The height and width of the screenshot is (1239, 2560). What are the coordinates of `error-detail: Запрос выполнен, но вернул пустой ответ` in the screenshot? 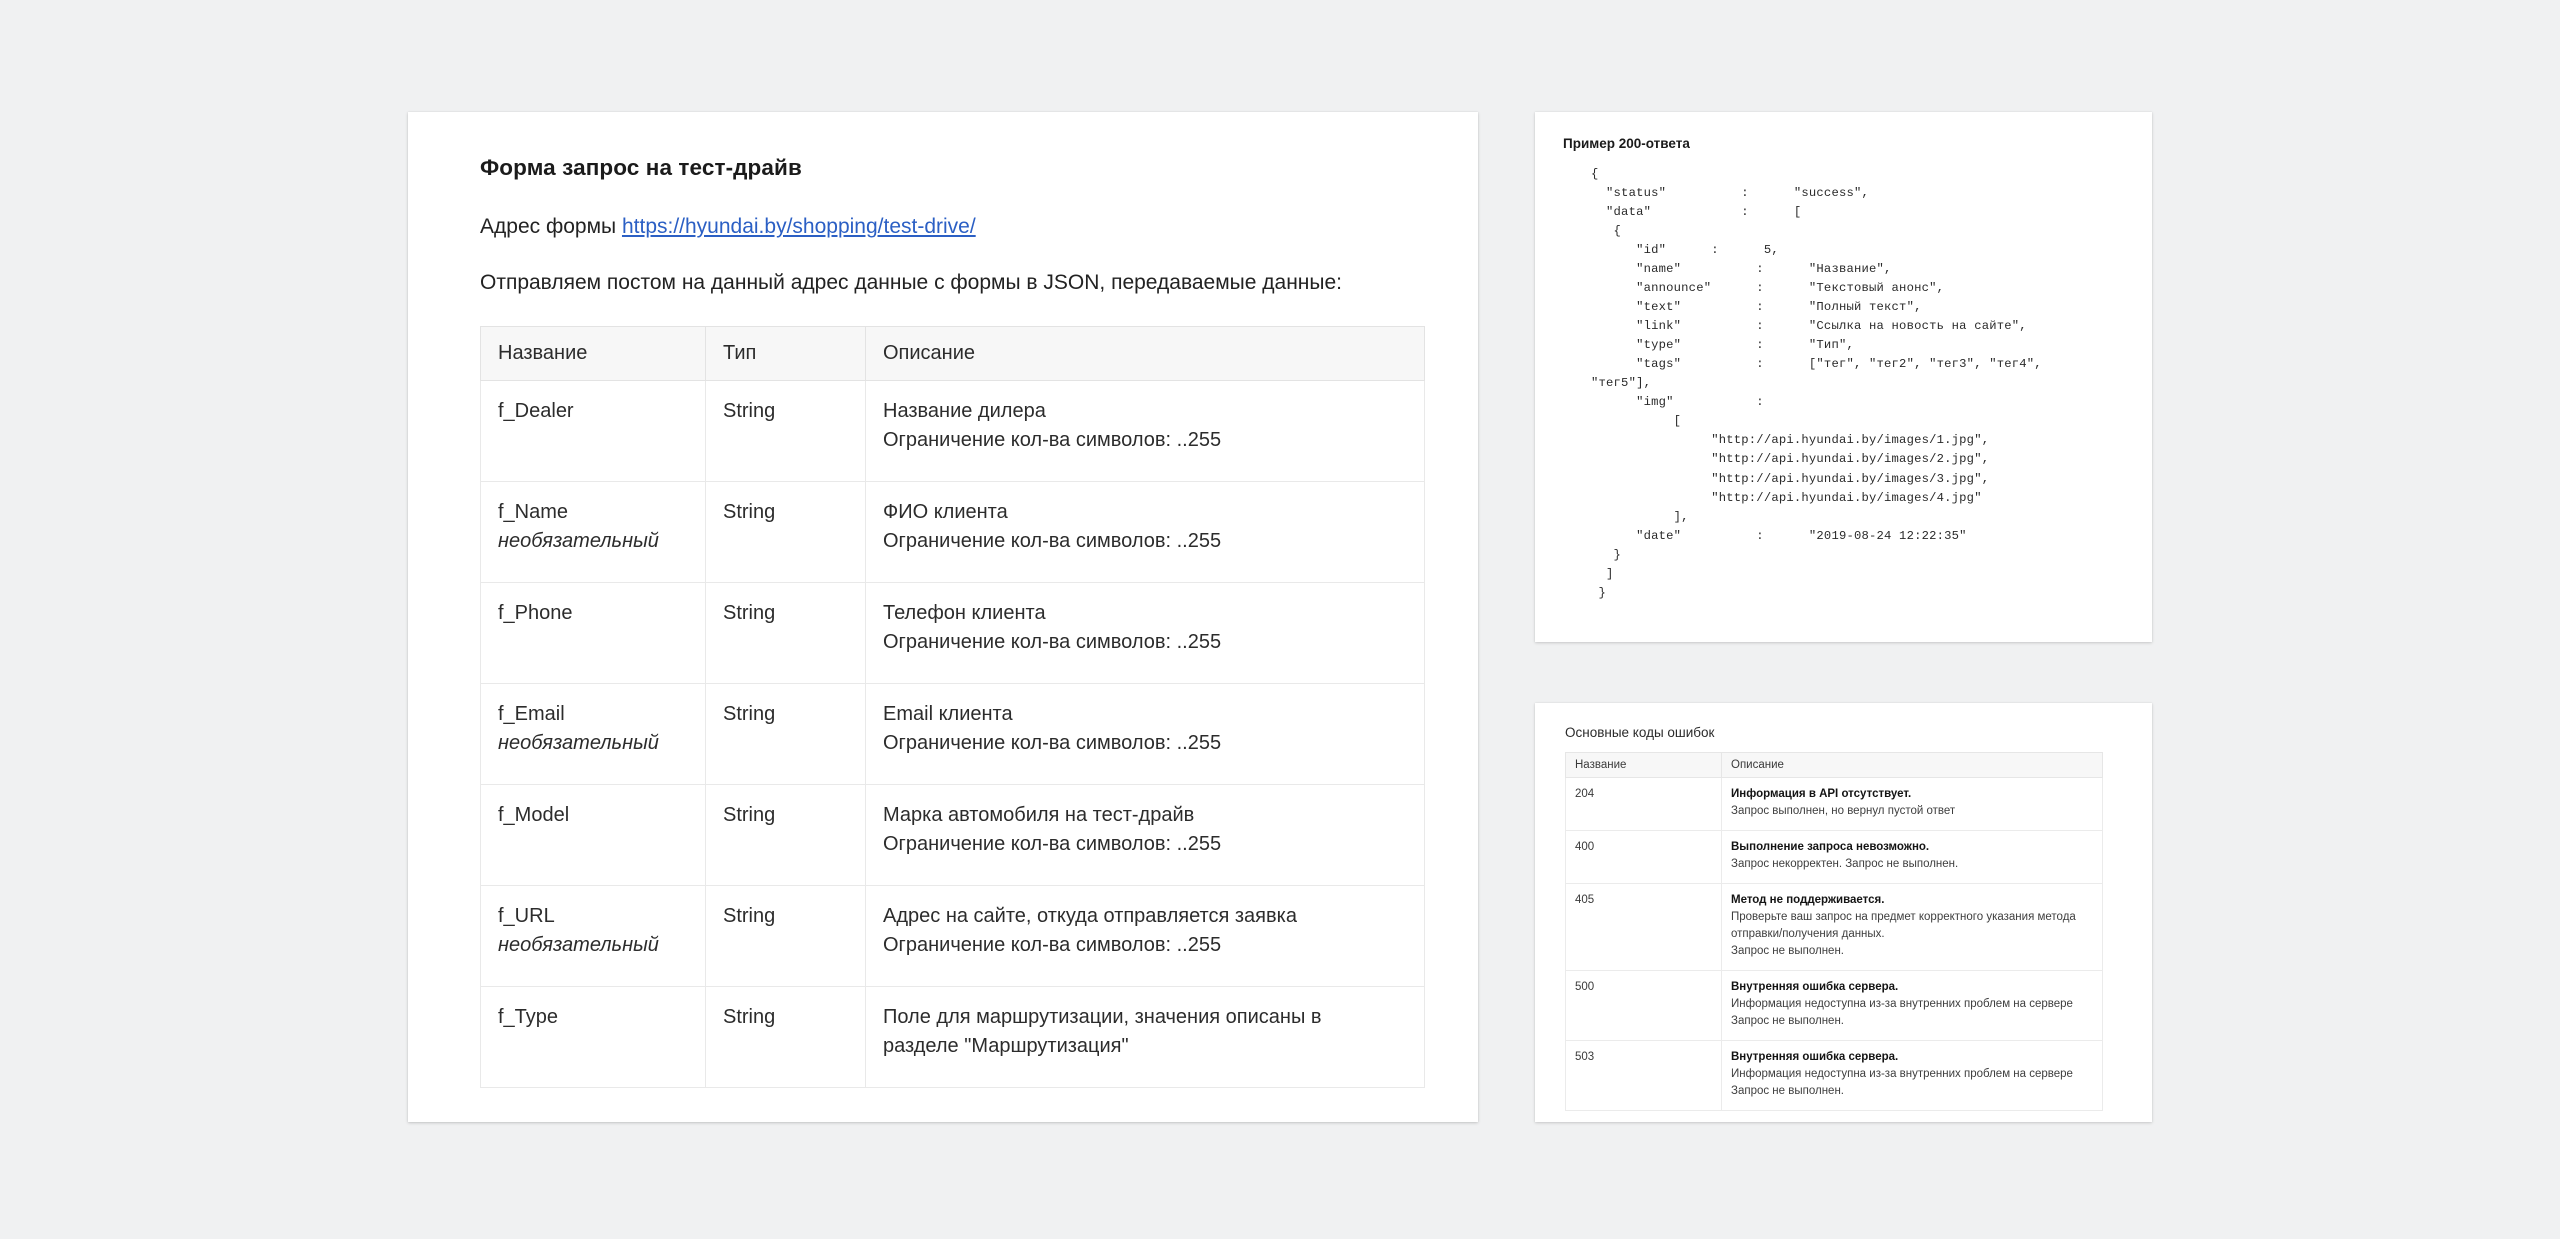 It's located at (1843, 811).